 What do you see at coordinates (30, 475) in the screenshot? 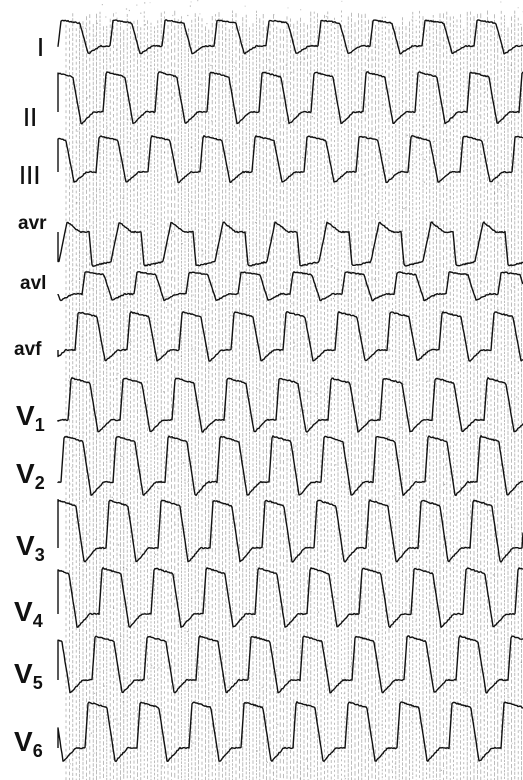
I see `lead-label-v2: V2` at bounding box center [30, 475].